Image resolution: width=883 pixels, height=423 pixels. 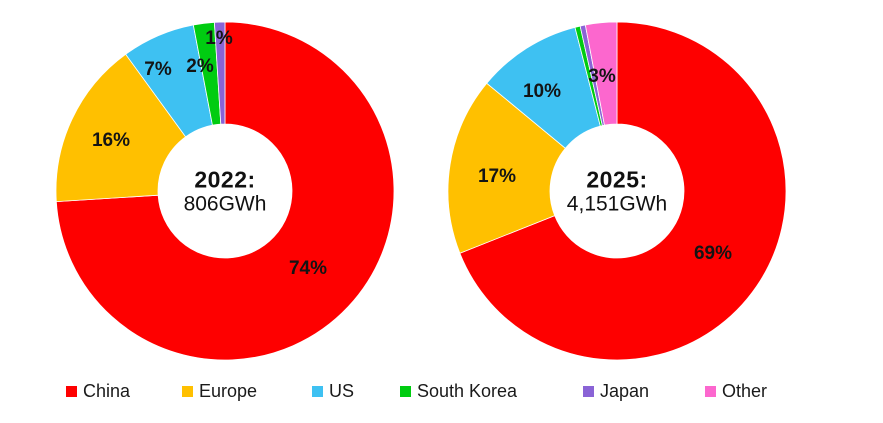 What do you see at coordinates (219, 38) in the screenshot?
I see `slice-label-2022-japan: 1%` at bounding box center [219, 38].